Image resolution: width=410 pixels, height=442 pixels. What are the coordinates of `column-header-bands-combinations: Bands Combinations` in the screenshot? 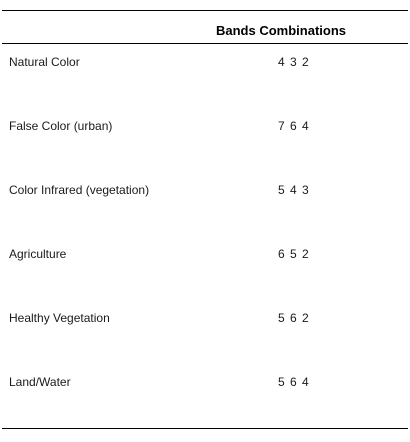 It's located at (281, 30).